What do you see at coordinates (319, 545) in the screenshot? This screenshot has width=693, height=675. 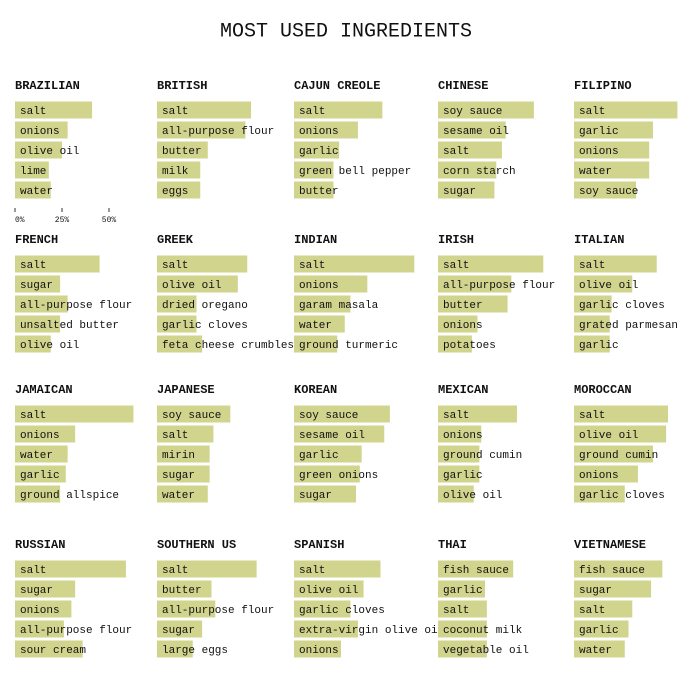 I see `panel-title: SPANISH` at bounding box center [319, 545].